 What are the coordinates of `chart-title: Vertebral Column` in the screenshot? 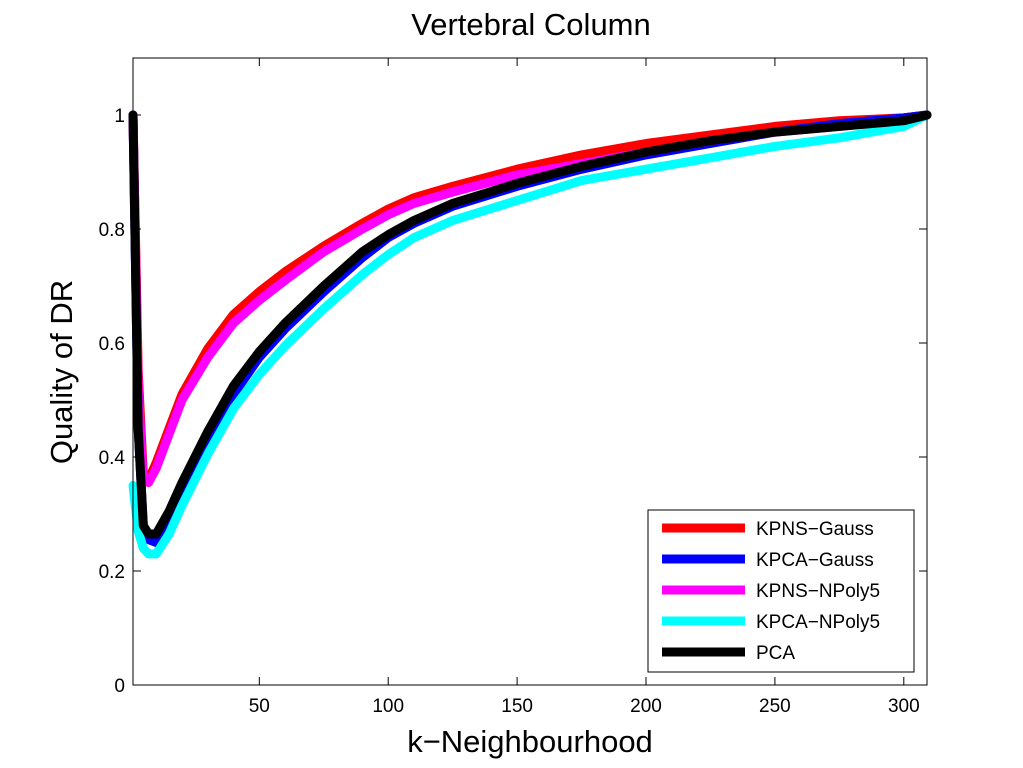 It's located at (531, 24).